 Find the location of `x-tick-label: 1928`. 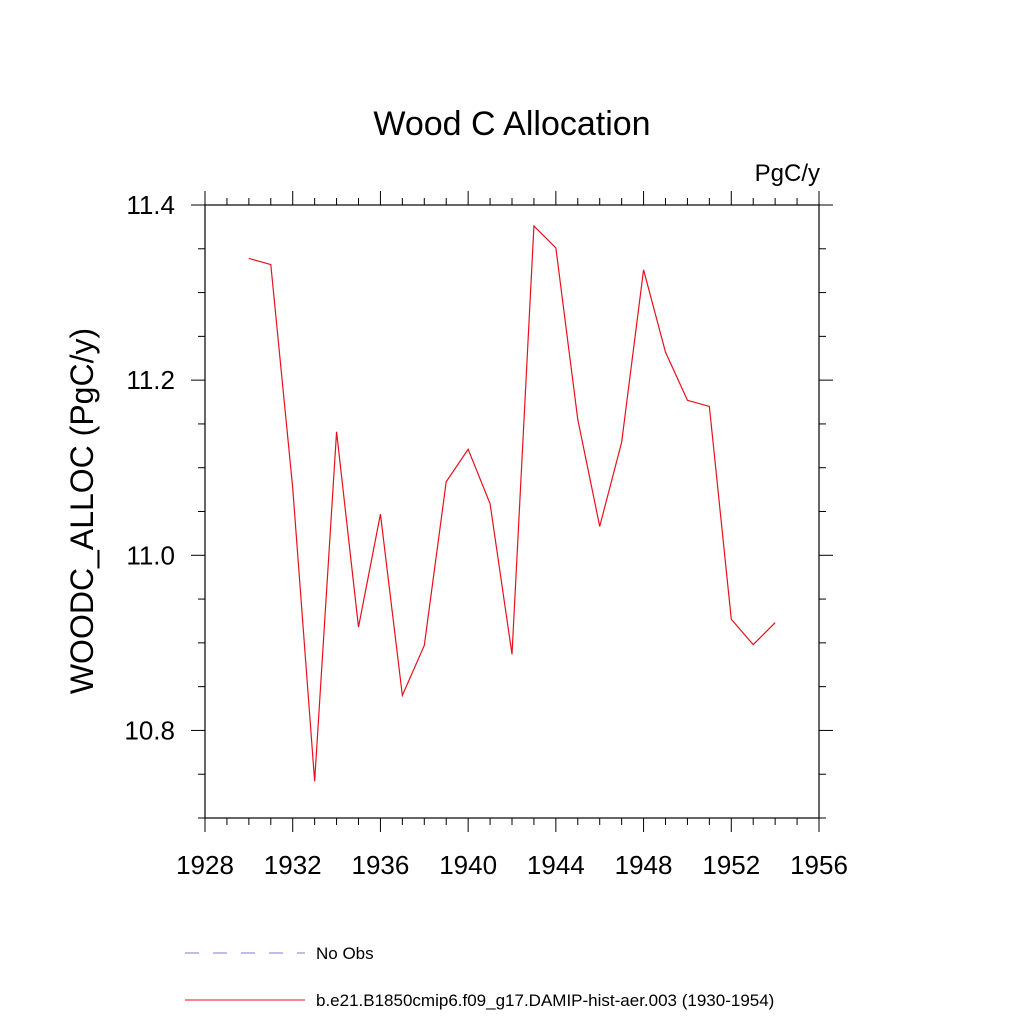

x-tick-label: 1928 is located at coordinates (205, 865).